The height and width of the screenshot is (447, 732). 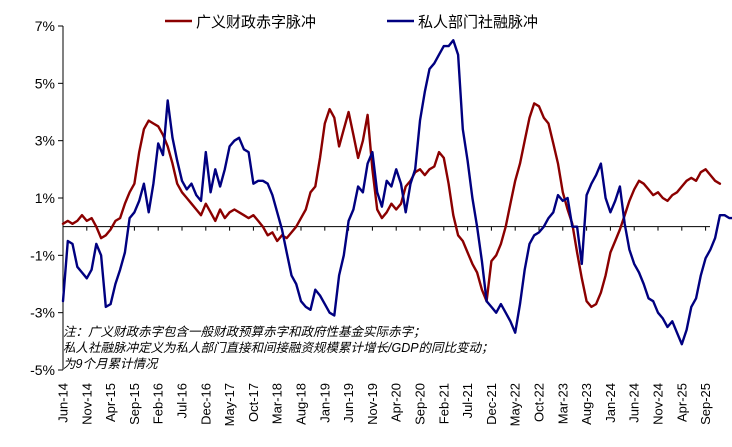 What do you see at coordinates (42, 313) in the screenshot?
I see `y-tick-label: -3%` at bounding box center [42, 313].